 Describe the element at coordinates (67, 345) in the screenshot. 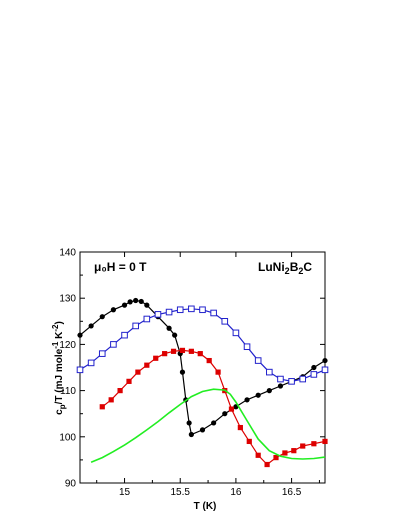

I see `y-tick-label: 120` at that location.